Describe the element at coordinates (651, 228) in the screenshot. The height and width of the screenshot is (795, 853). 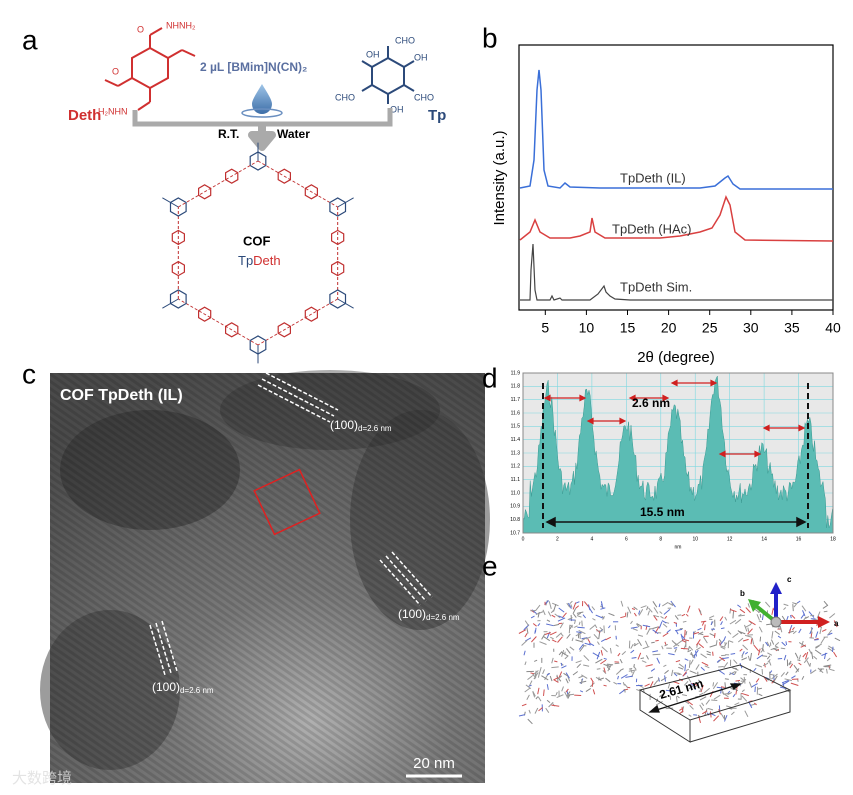
I see `curve-label: TpDeth (HAc)` at that location.